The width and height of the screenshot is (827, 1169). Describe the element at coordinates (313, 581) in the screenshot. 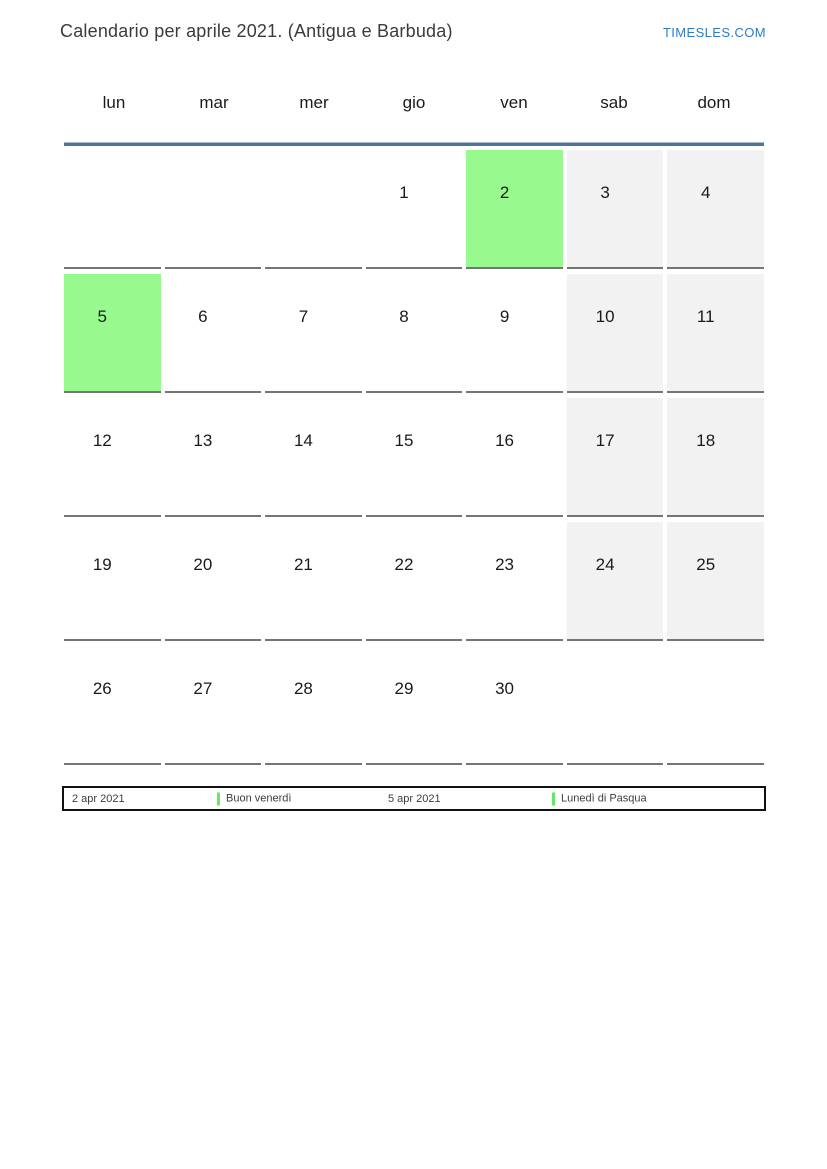

I see `calendar-day-cell: 21` at that location.